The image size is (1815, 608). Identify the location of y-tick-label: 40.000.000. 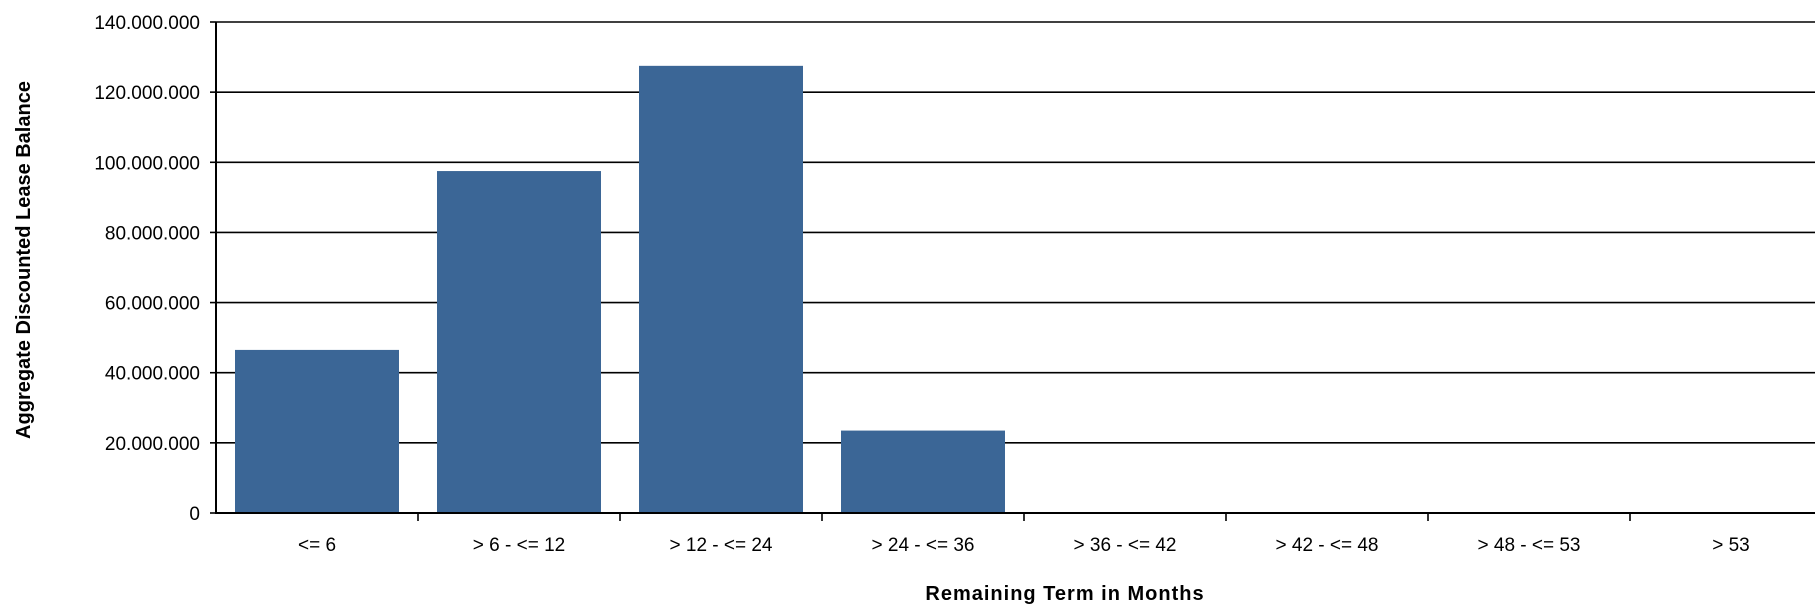
(152, 374).